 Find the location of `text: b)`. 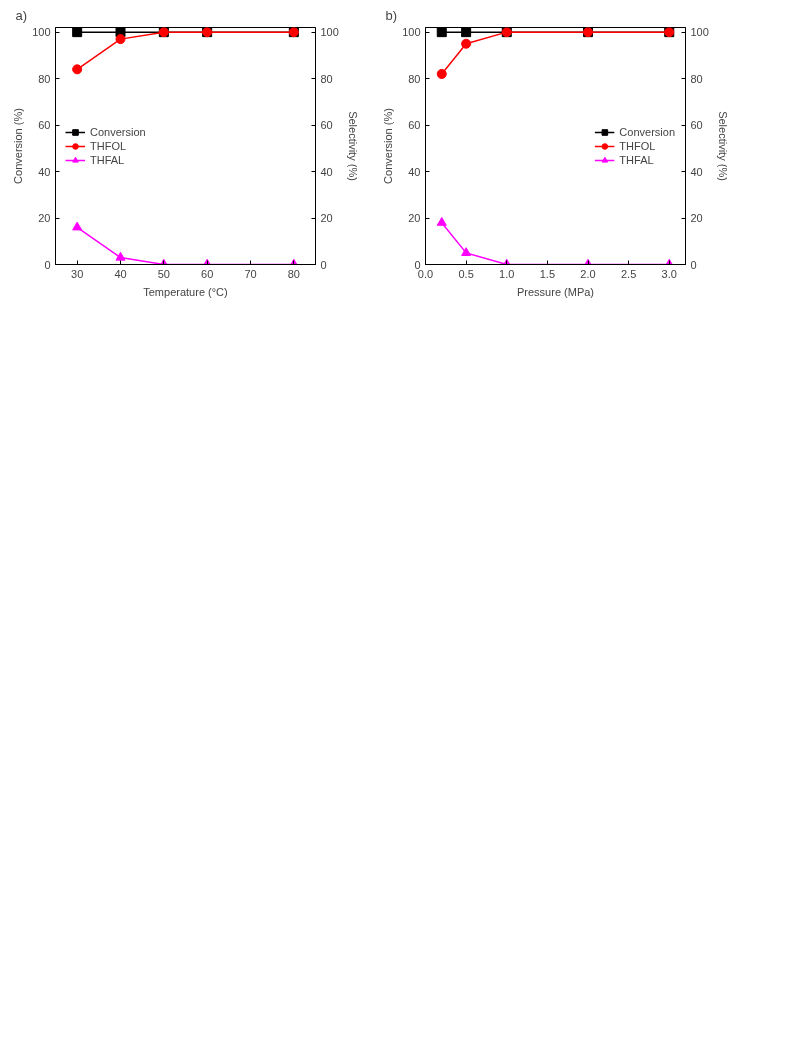

text: b) is located at coordinates (391, 15).